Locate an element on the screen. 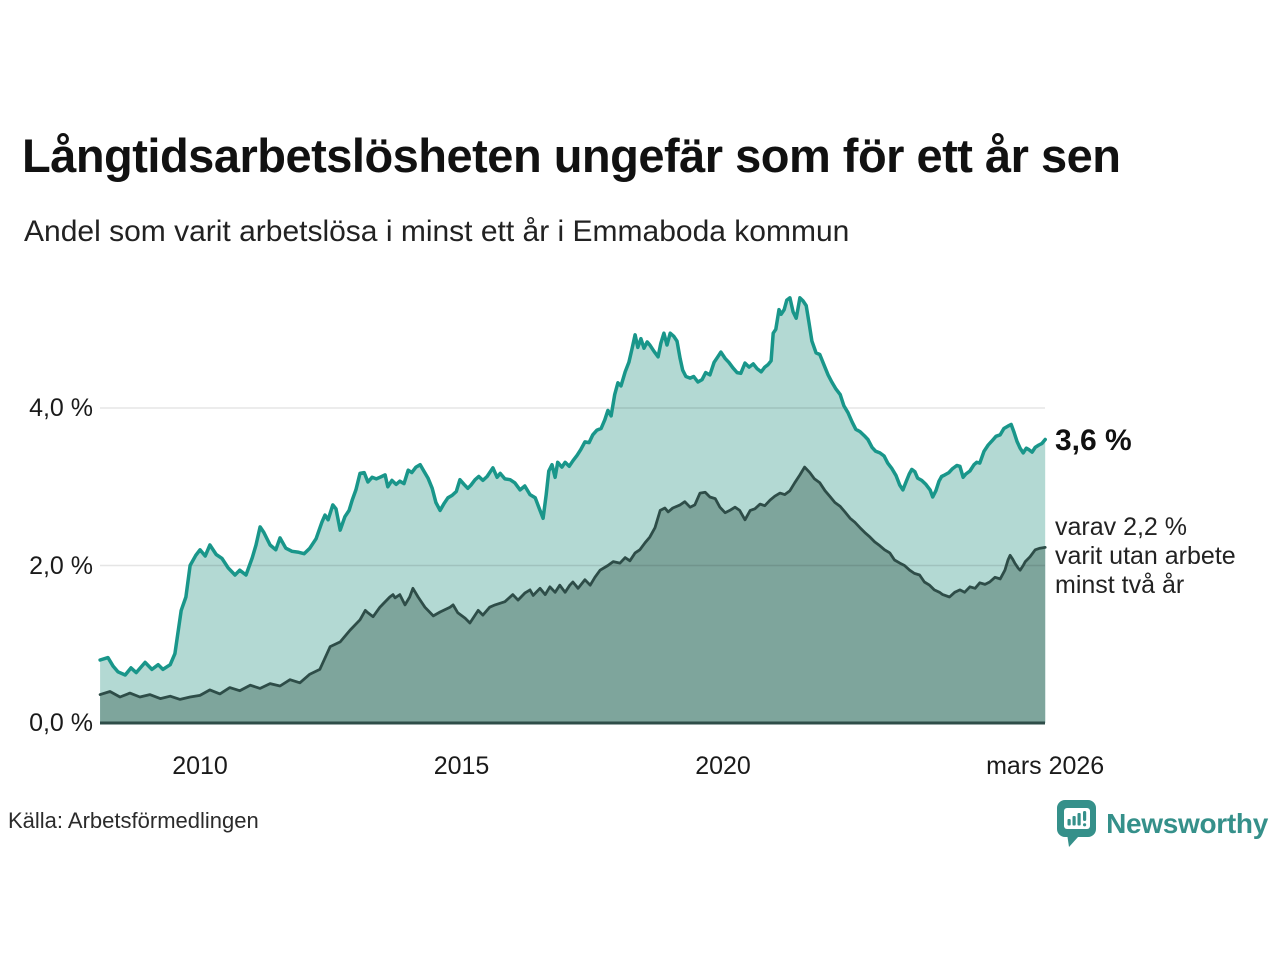 The height and width of the screenshot is (960, 1280). two-year-note-line: minst två år is located at coordinates (1120, 585).